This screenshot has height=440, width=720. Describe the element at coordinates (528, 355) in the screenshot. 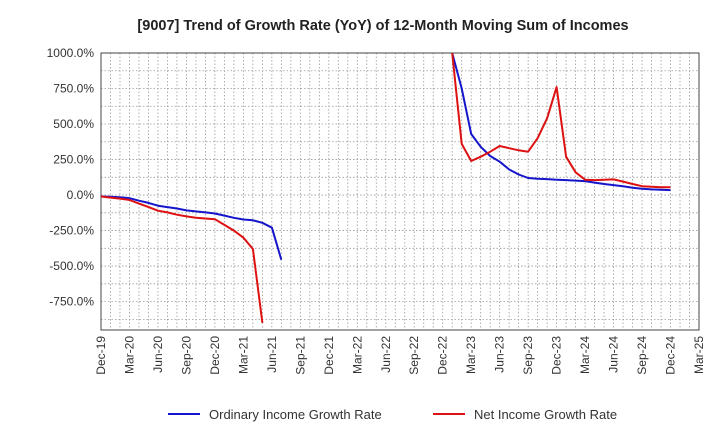

I see `x-tick-label: Sep-23` at that location.